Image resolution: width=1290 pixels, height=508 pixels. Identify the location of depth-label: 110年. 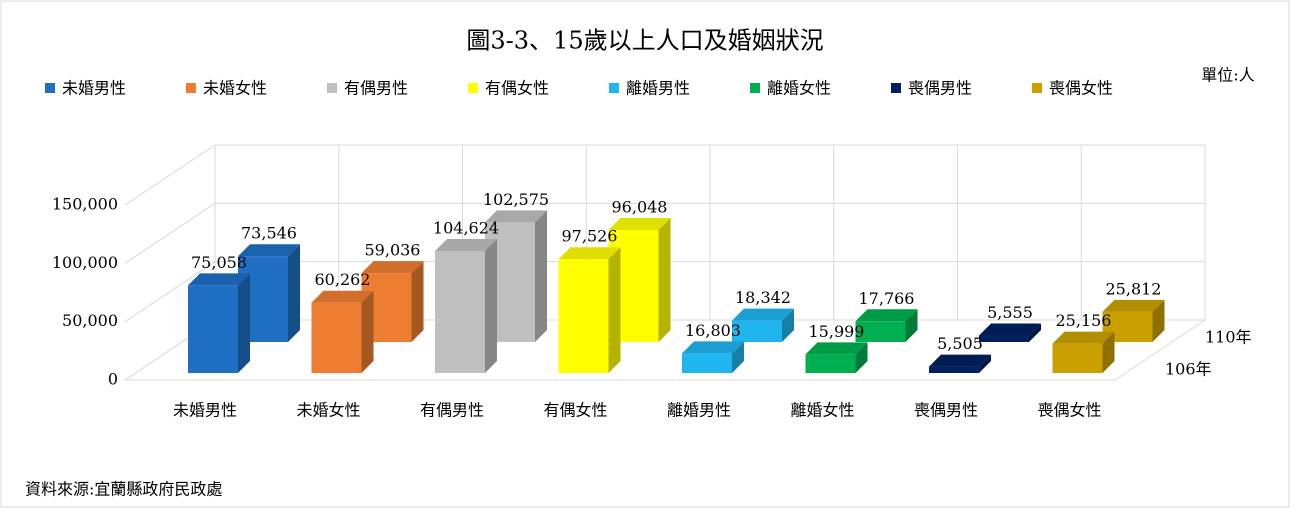
(1228, 337).